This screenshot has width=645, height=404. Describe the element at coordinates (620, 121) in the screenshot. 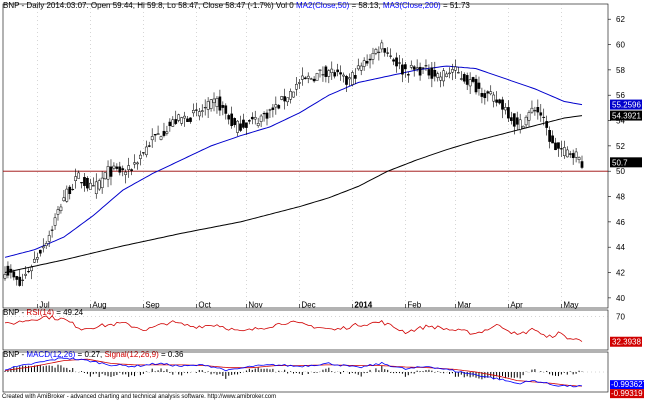

I see `price-tick-label: 54` at that location.